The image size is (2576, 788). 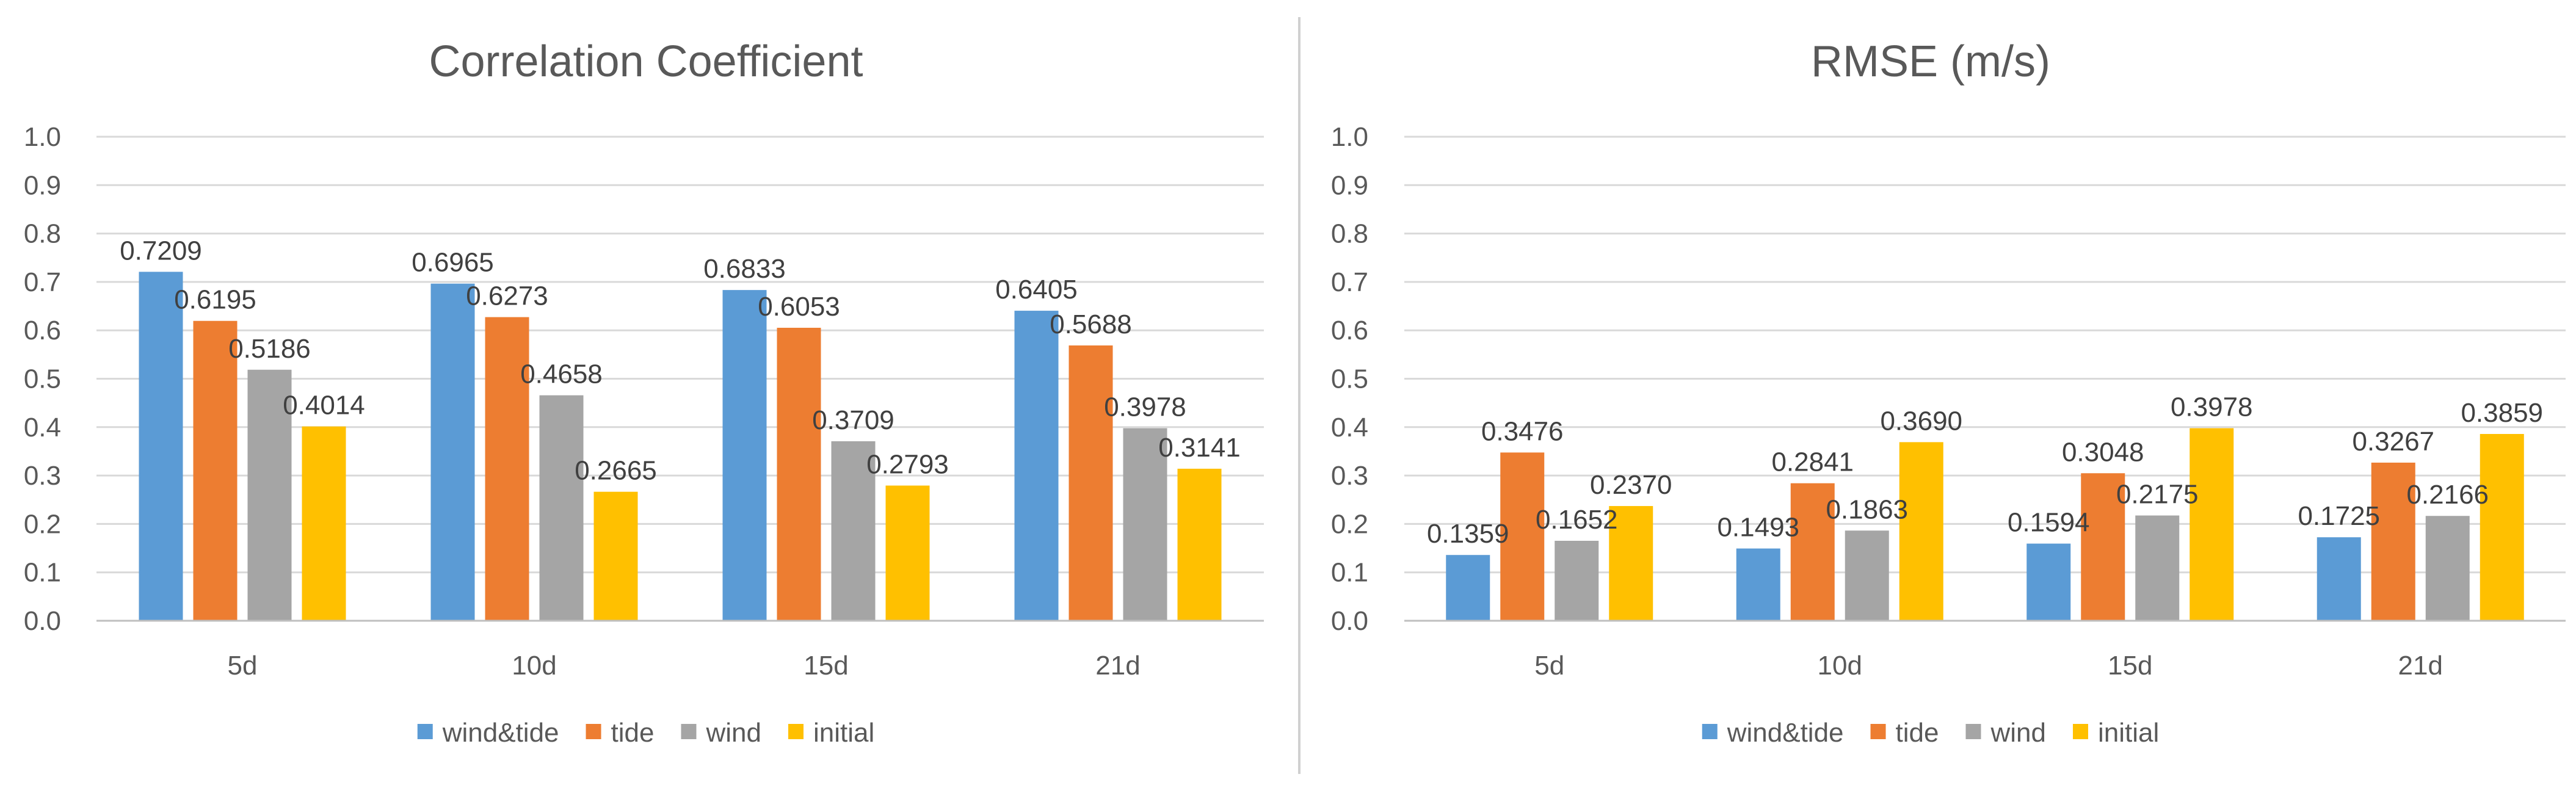 What do you see at coordinates (2103, 452) in the screenshot?
I see `data-label-tide-15d: 0.3048` at bounding box center [2103, 452].